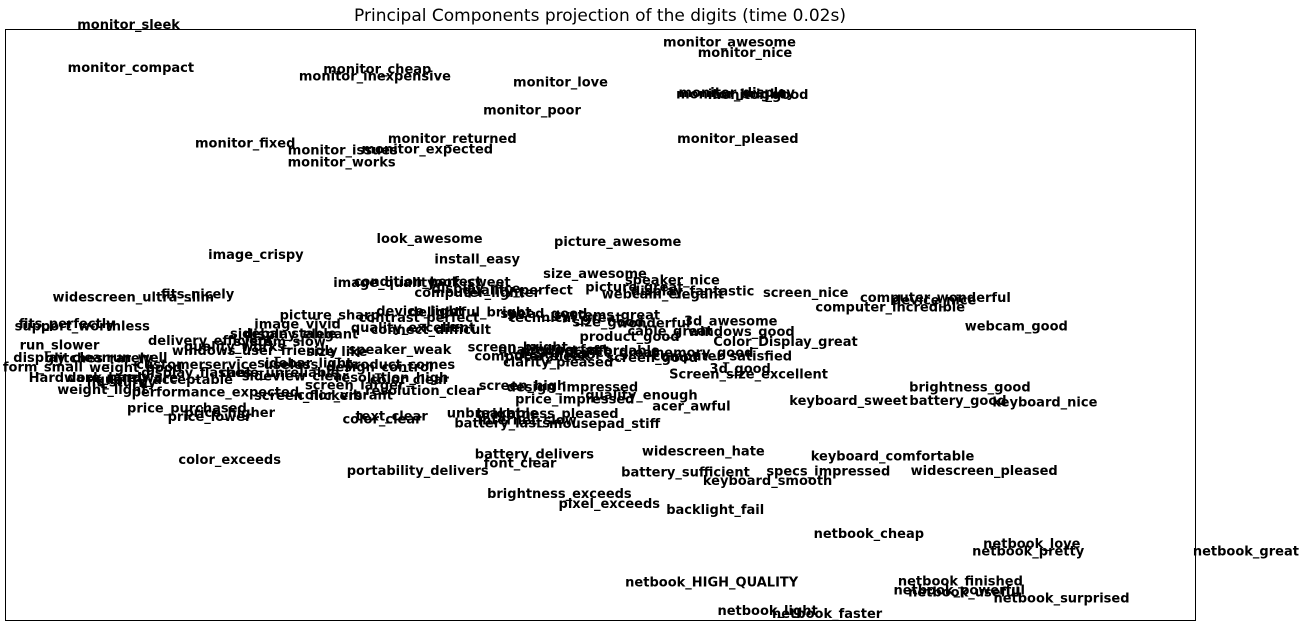 Image resolution: width=1301 pixels, height=629 pixels. What do you see at coordinates (136, 358) in the screenshot?
I see `point-label: run_well` at bounding box center [136, 358].